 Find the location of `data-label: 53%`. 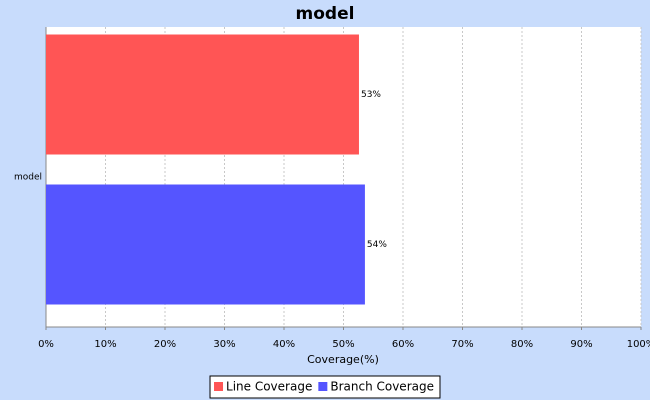

data-label: 53% is located at coordinates (371, 95).